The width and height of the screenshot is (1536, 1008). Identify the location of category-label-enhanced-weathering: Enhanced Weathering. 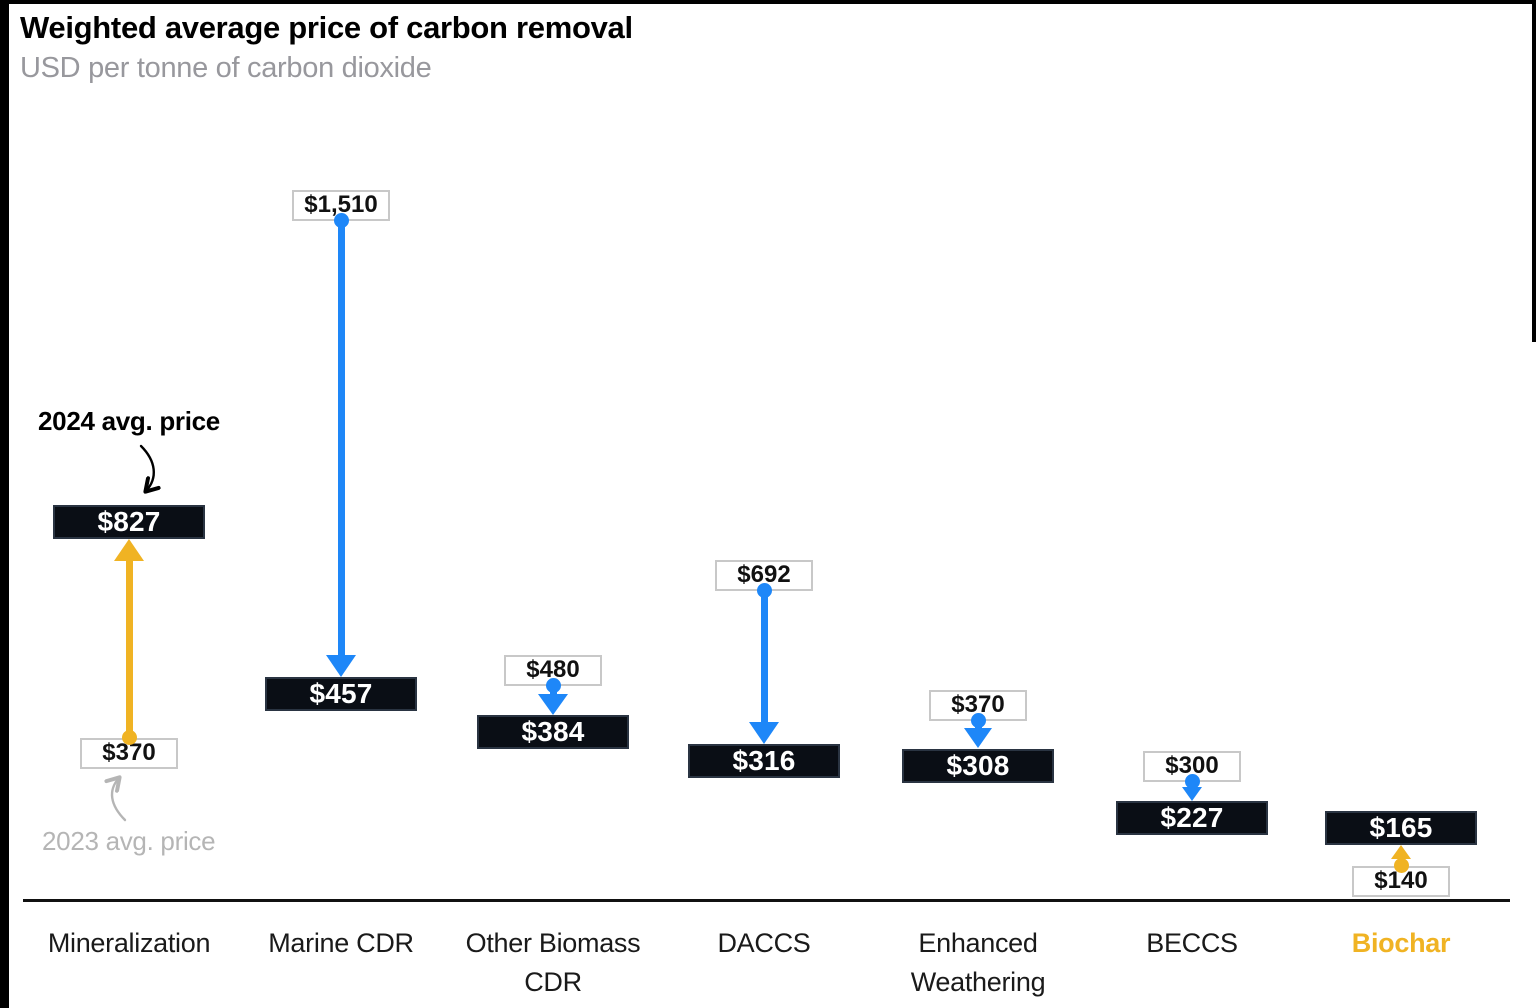
(978, 962).